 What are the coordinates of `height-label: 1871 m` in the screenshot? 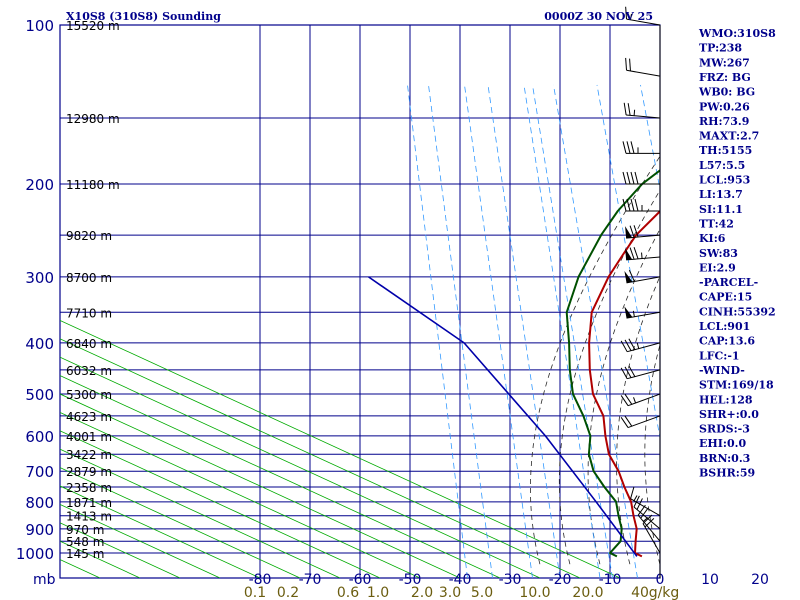 It's located at (89, 503).